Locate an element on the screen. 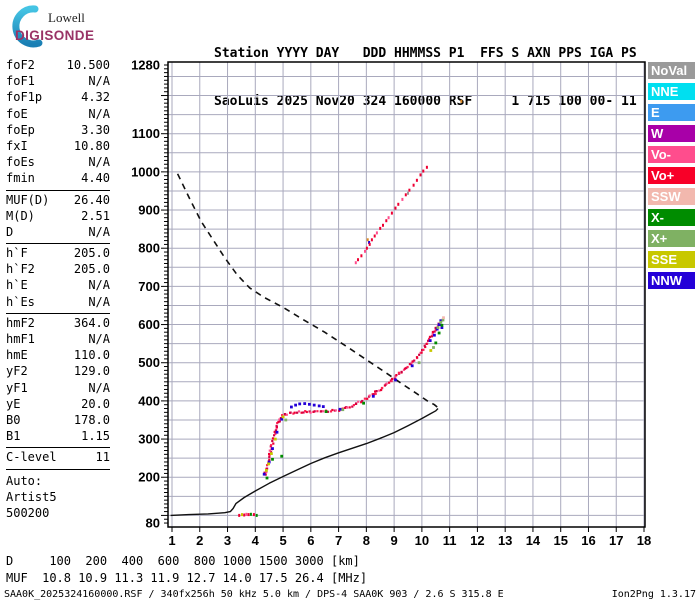 The width and height of the screenshot is (700, 600). param-name: yE is located at coordinates (13, 403).